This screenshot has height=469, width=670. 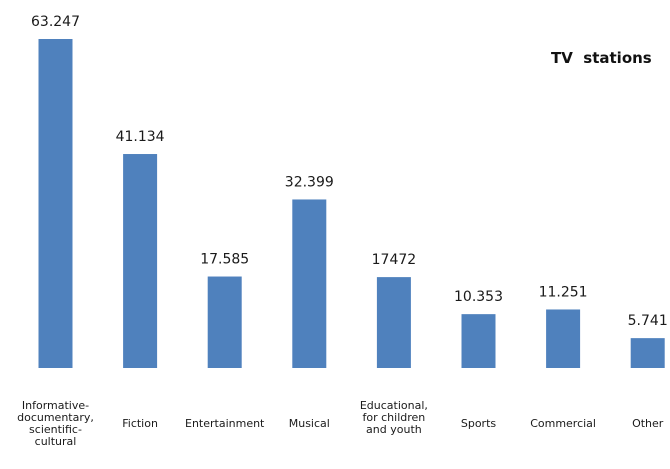 What do you see at coordinates (55, 22) in the screenshot?
I see `value-label-0: 63.247` at bounding box center [55, 22].